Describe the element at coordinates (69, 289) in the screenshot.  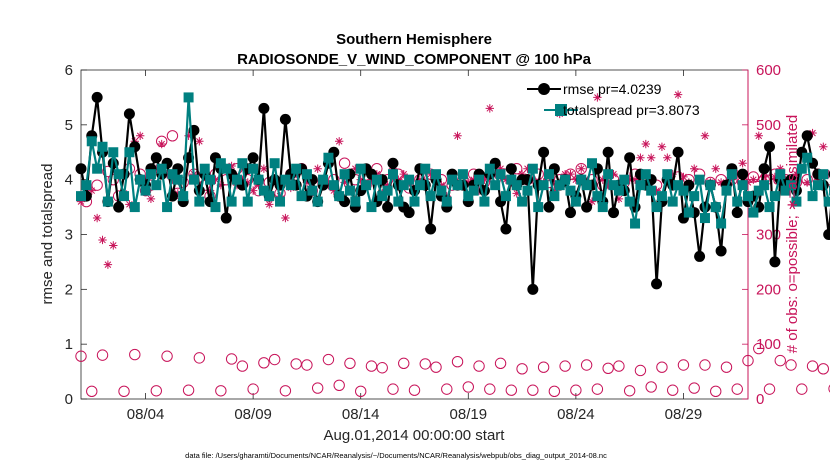
I see `y-tick-label: 2` at that location.